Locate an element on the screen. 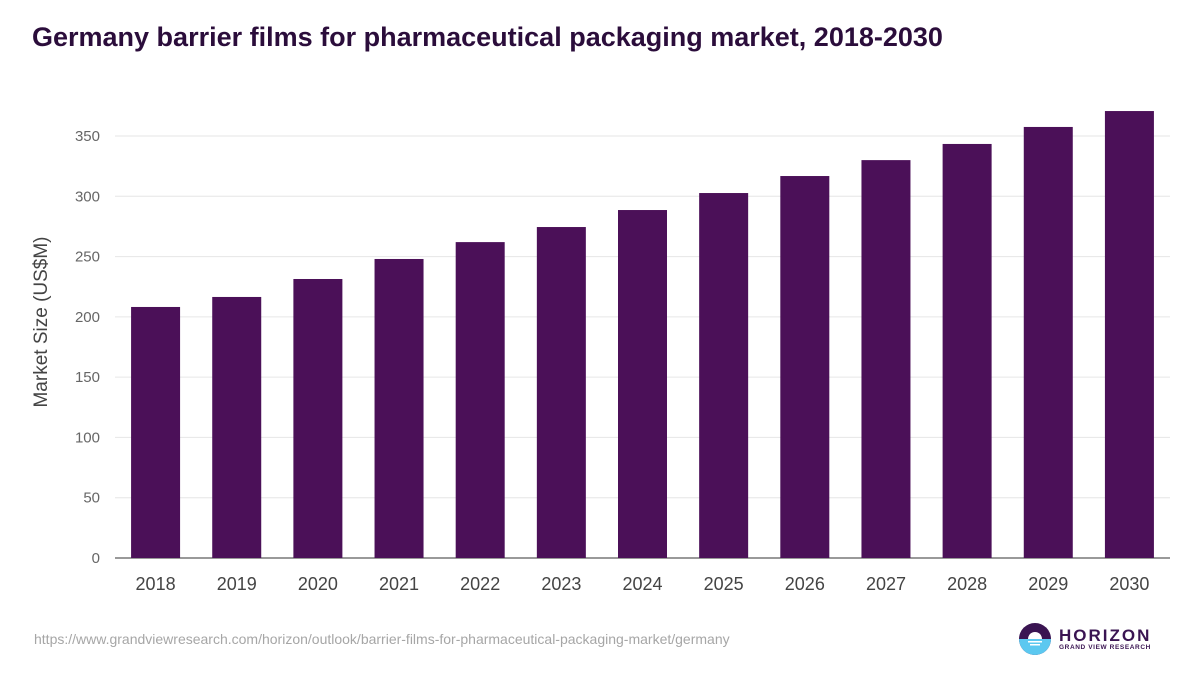  logo-subtitle: GRAND VIEW RESEARCH is located at coordinates (1105, 647).